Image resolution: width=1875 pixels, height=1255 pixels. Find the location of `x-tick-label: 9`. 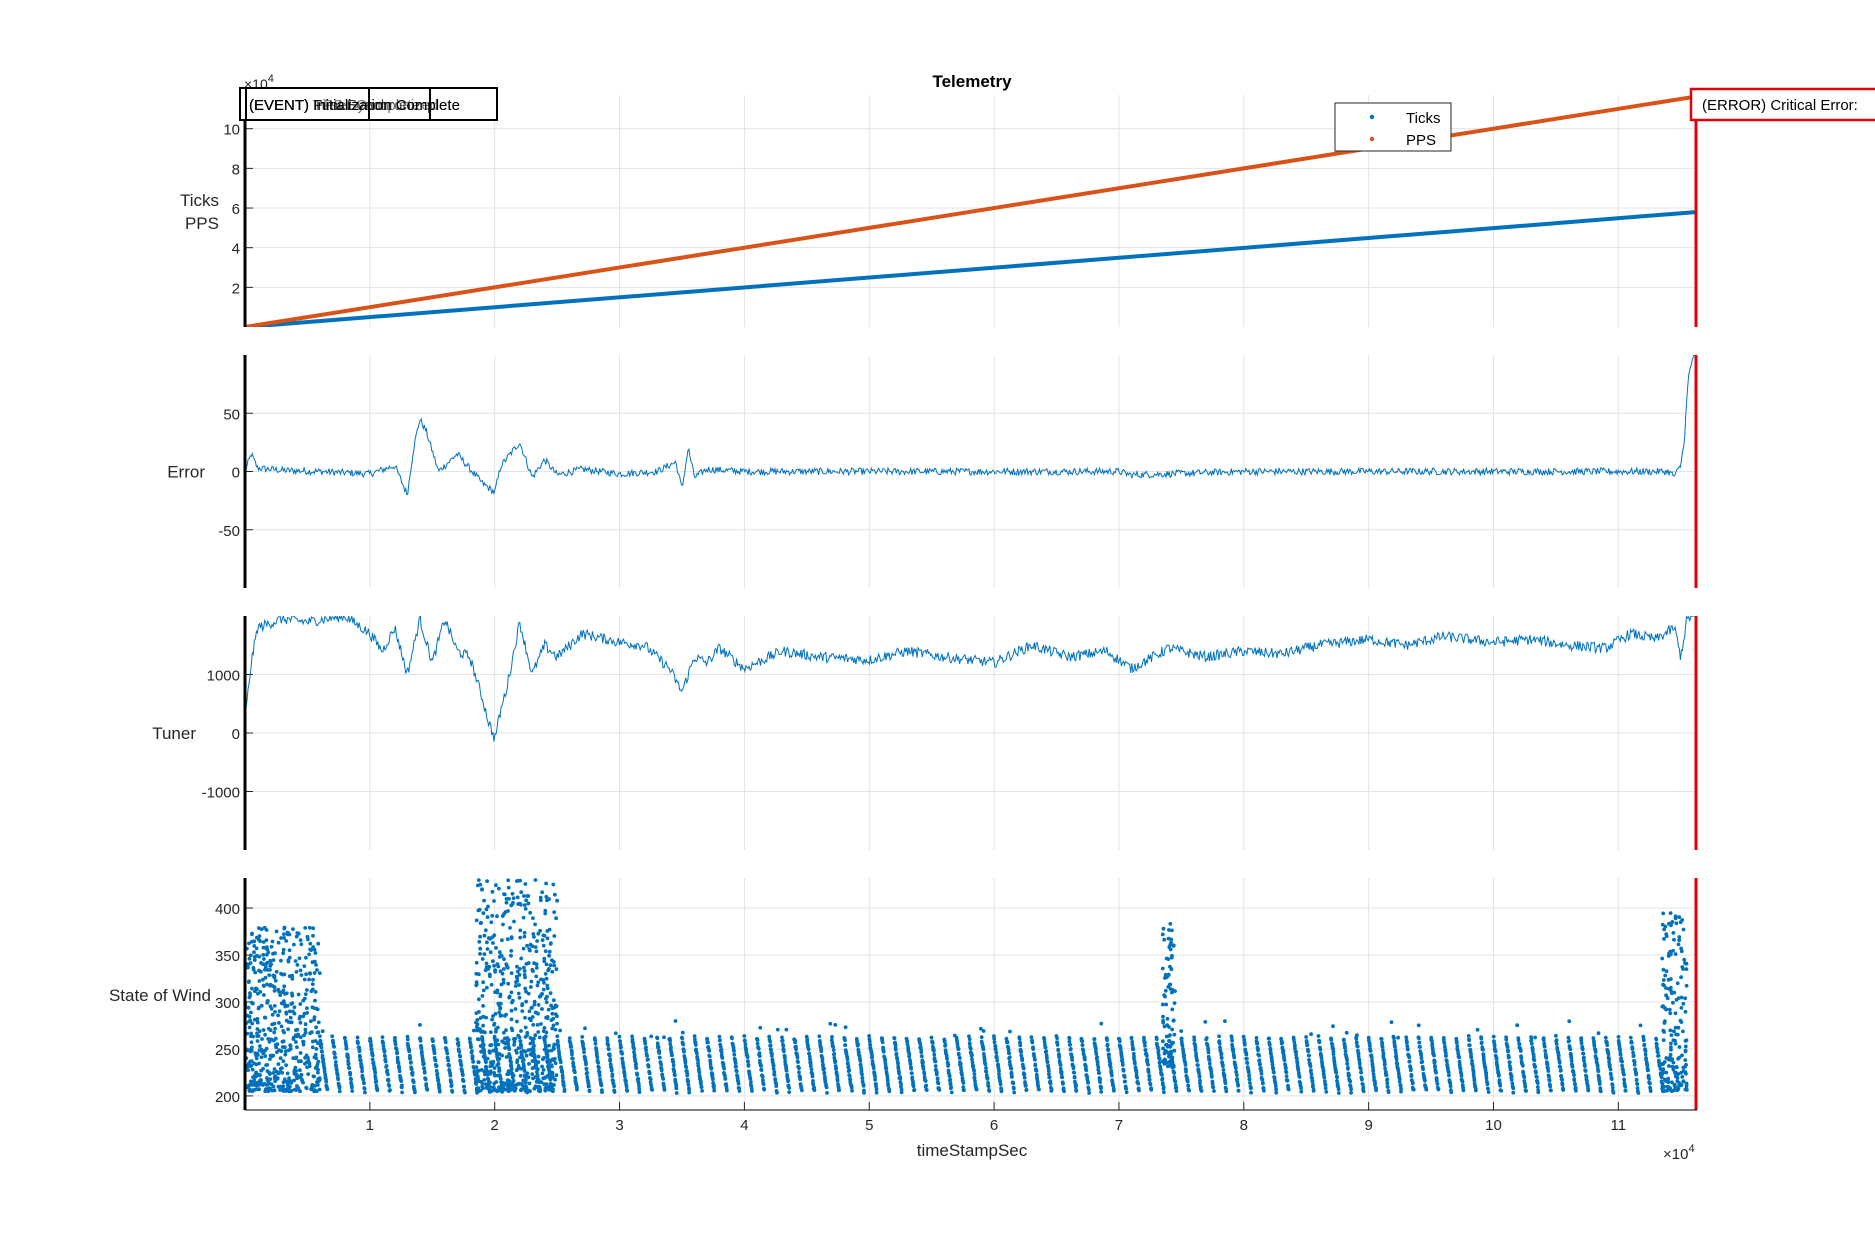

x-tick-label: 9 is located at coordinates (1368, 1125).